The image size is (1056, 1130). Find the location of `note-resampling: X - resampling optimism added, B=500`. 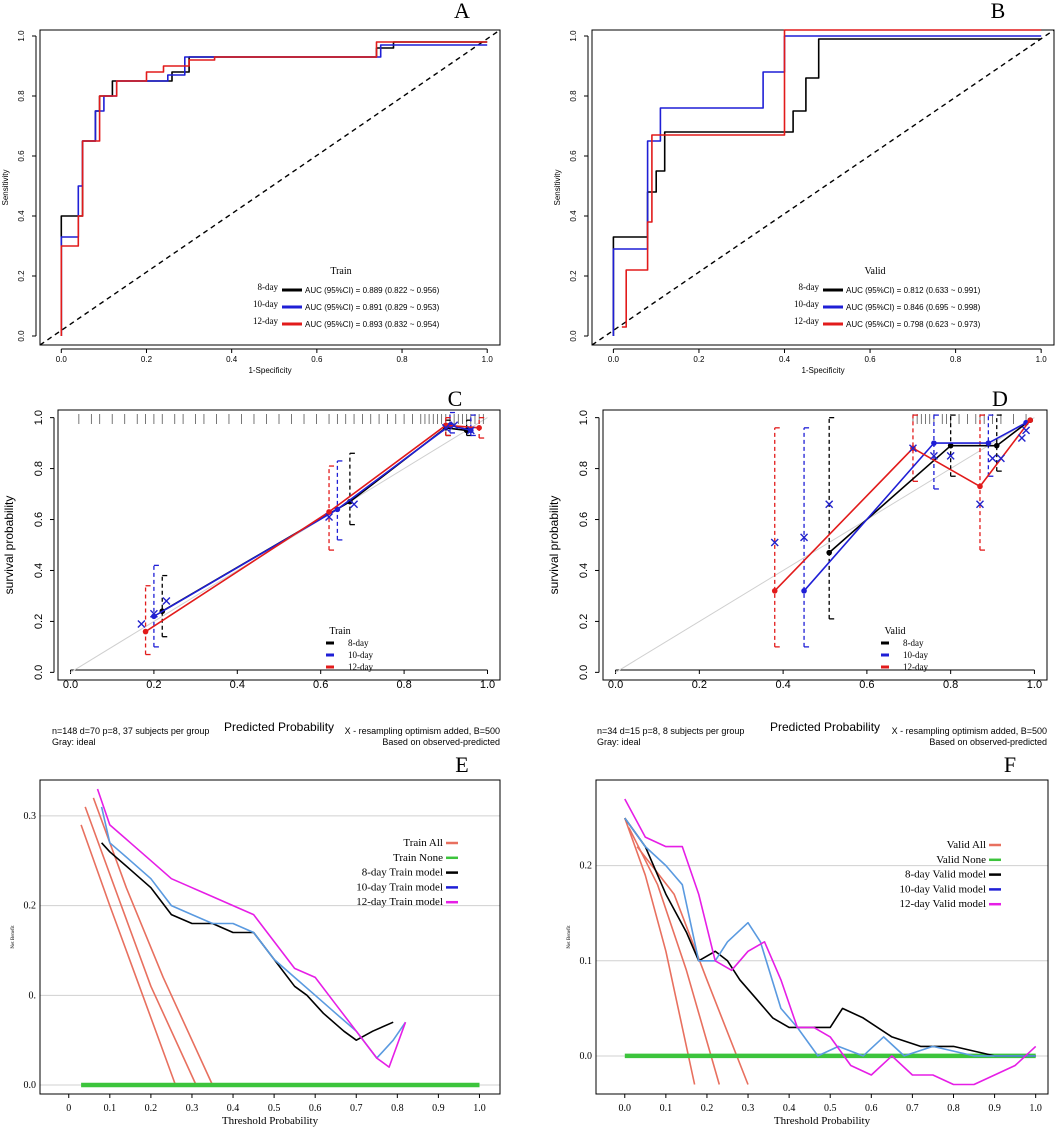

note-resampling: X - resampling optimism added, B=500 is located at coordinates (969, 731).